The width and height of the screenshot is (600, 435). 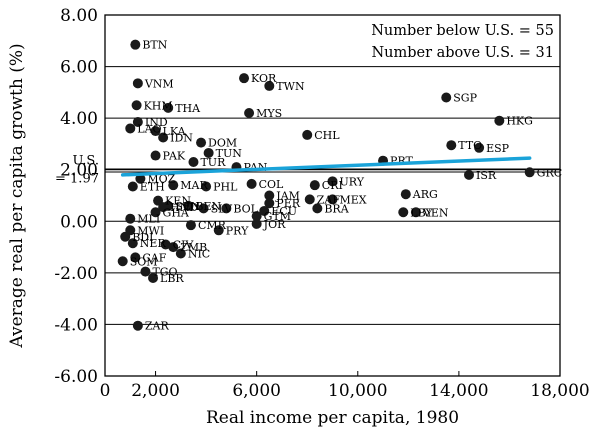 What do you see at coordinates (237, 230) in the screenshot?
I see `point-label: PRY` at bounding box center [237, 230].